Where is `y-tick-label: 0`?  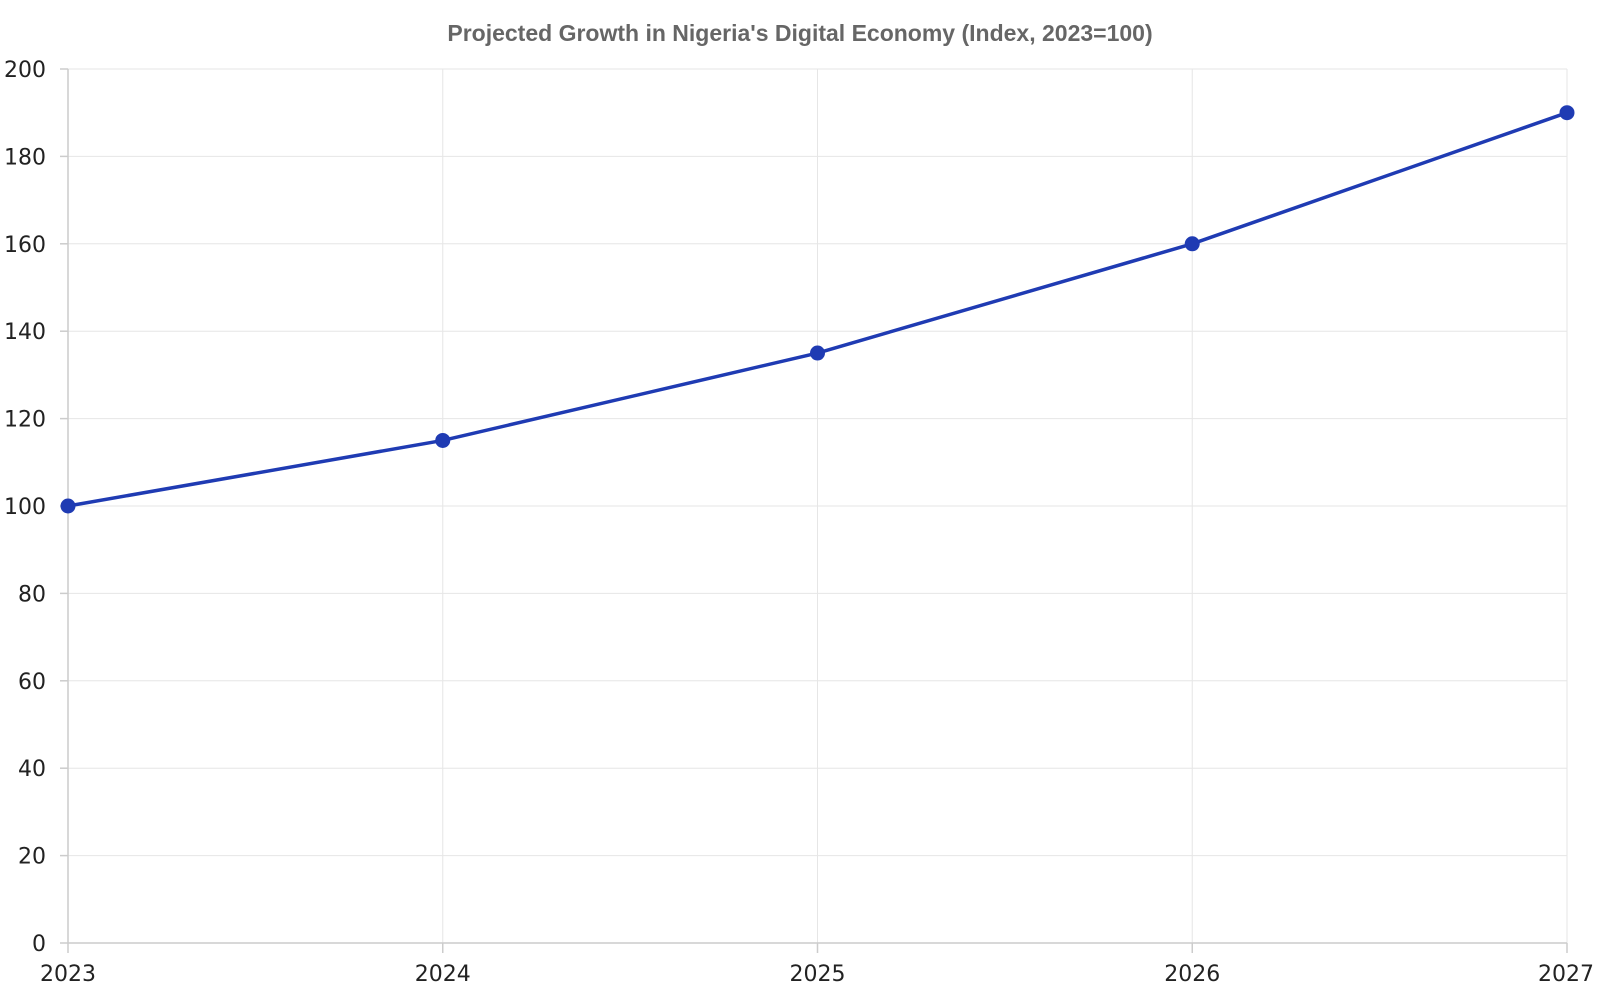
y-tick-label: 0 is located at coordinates (39, 944).